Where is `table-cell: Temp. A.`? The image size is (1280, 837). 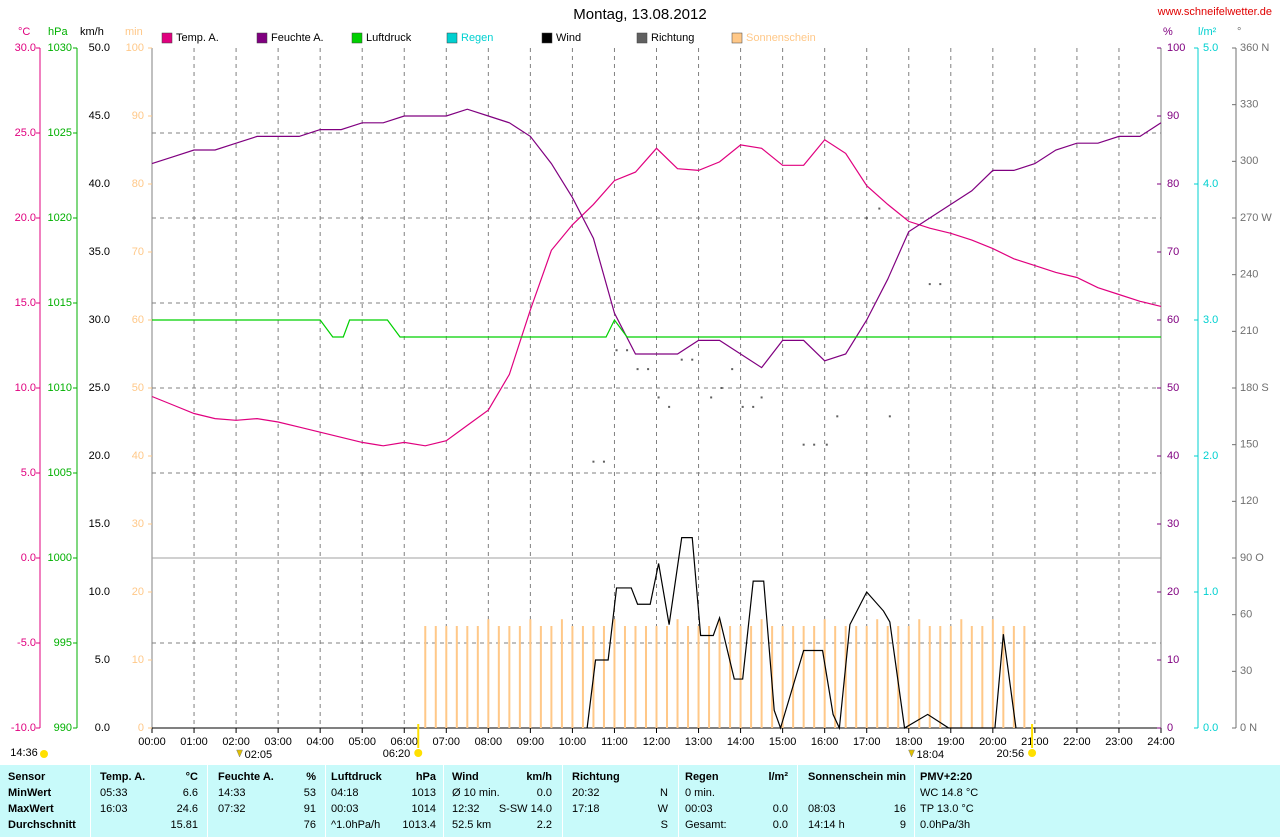 table-cell: Temp. A. is located at coordinates (123, 777).